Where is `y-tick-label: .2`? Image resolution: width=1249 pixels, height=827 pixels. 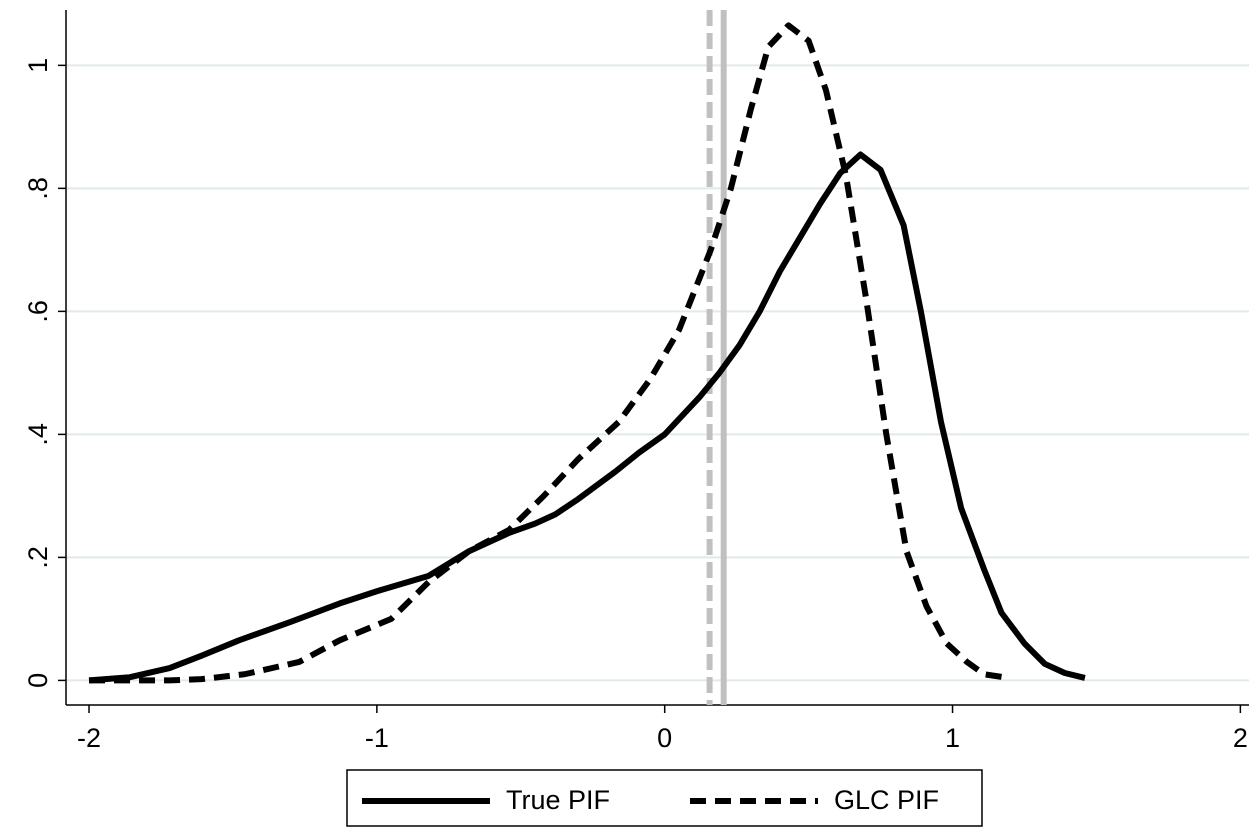
y-tick-label: .2 is located at coordinates (38, 557).